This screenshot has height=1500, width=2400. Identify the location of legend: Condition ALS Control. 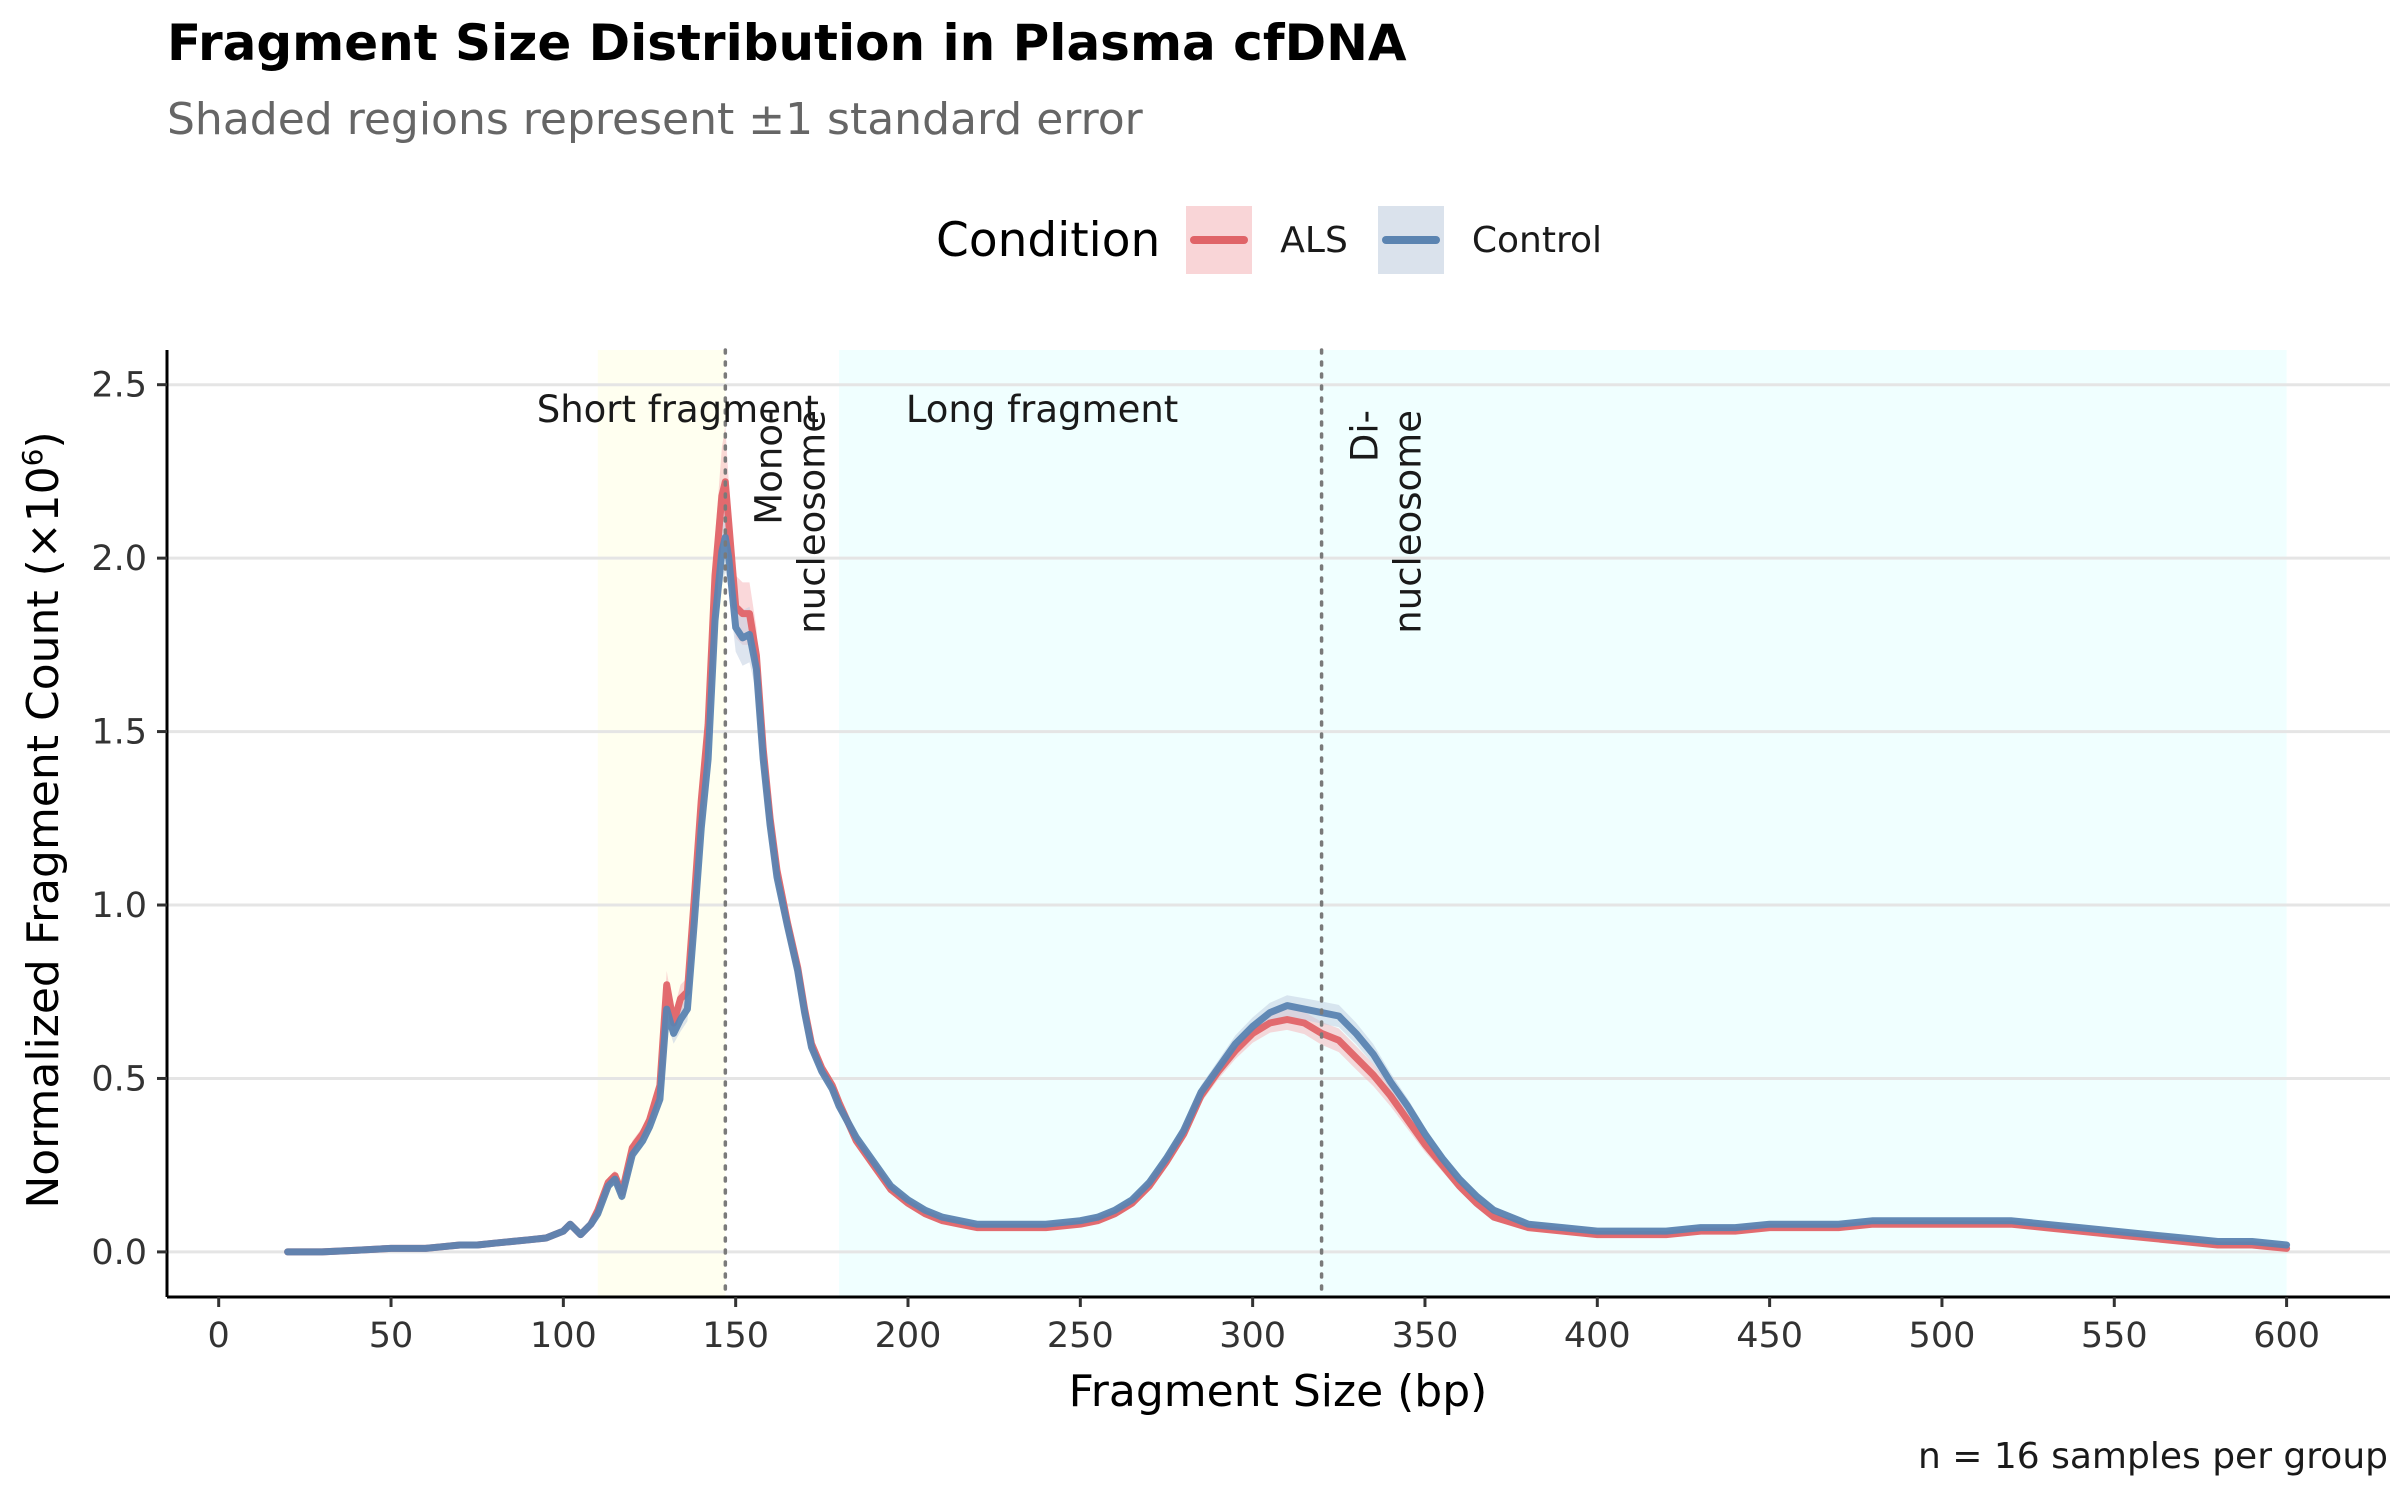
(1284, 240).